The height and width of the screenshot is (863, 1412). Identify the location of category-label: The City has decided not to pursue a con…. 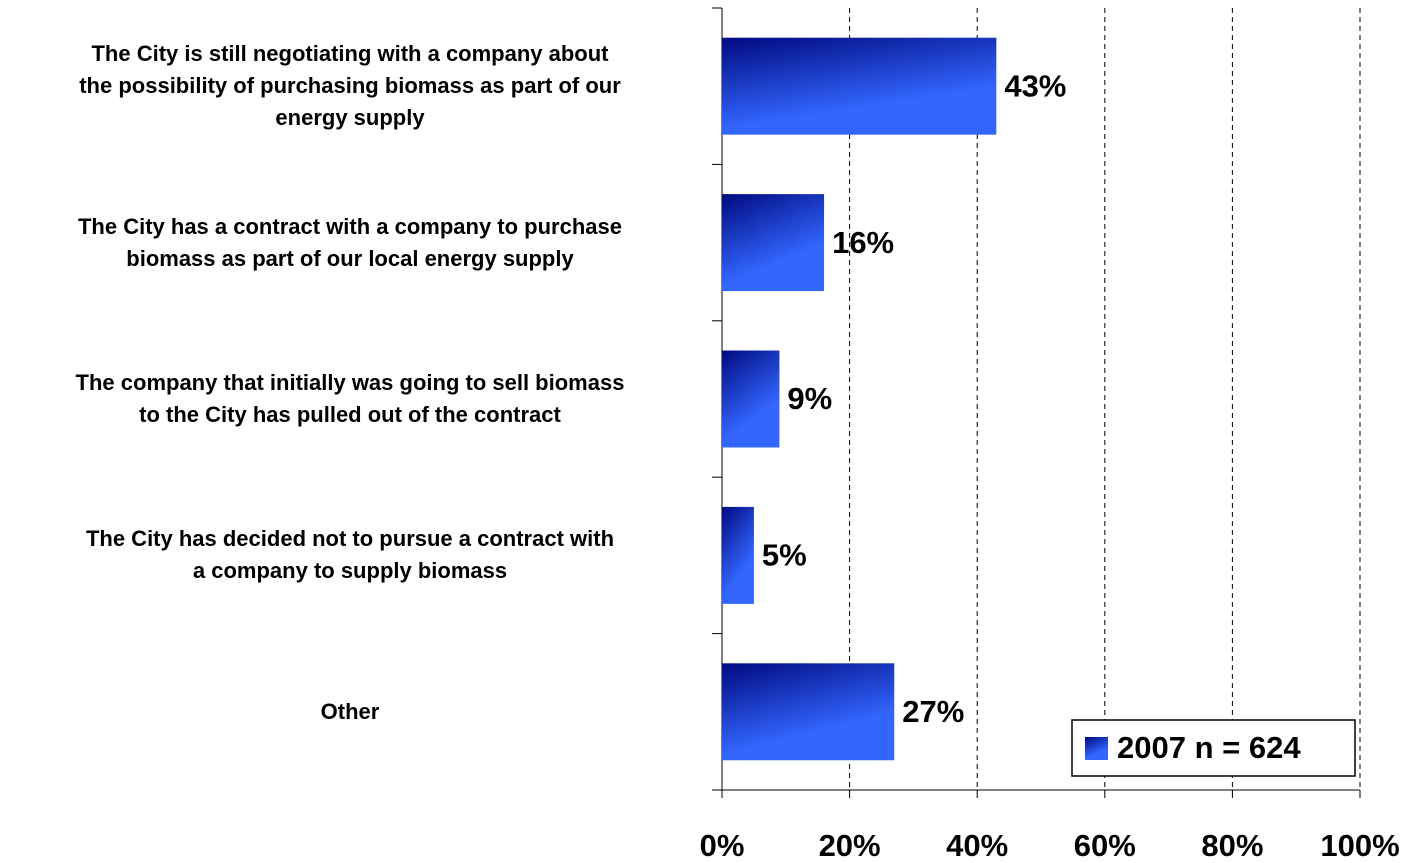
(350, 555).